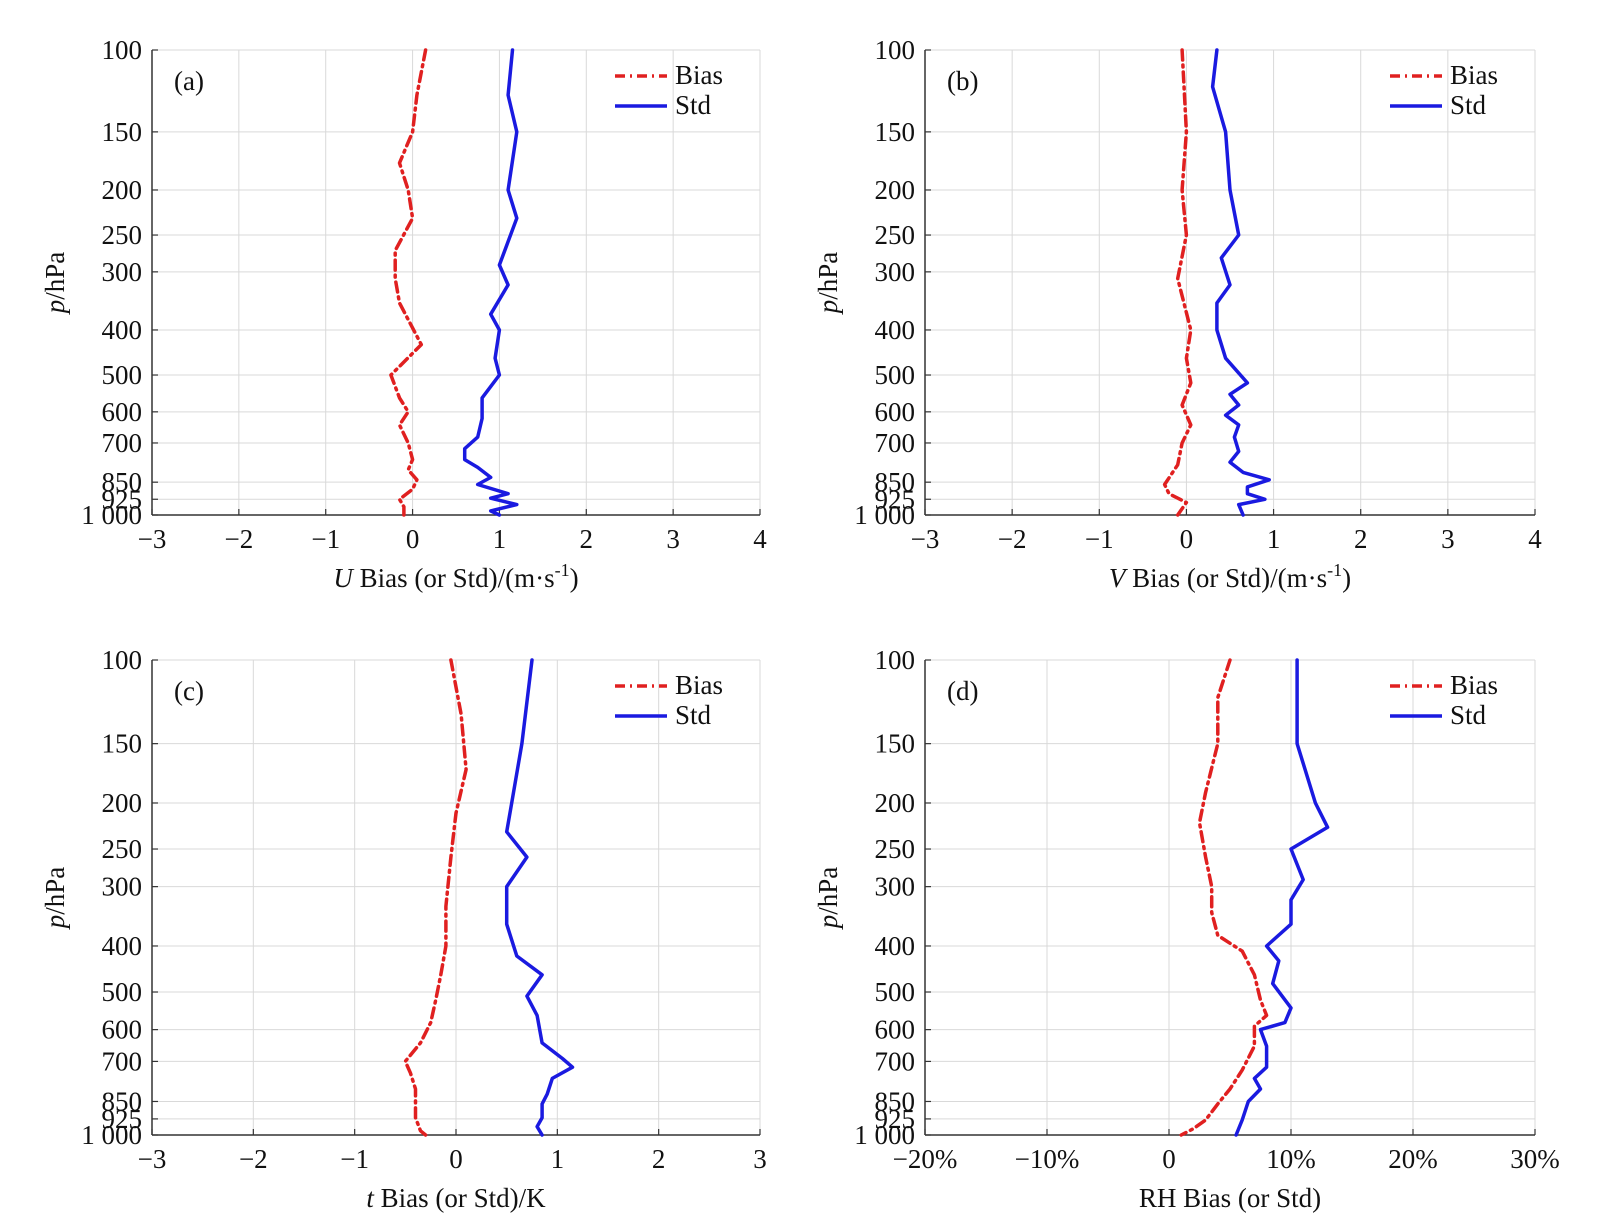 The image size is (1613, 1217). What do you see at coordinates (1413, 1159) in the screenshot?
I see `x-tick-label: 20%` at bounding box center [1413, 1159].